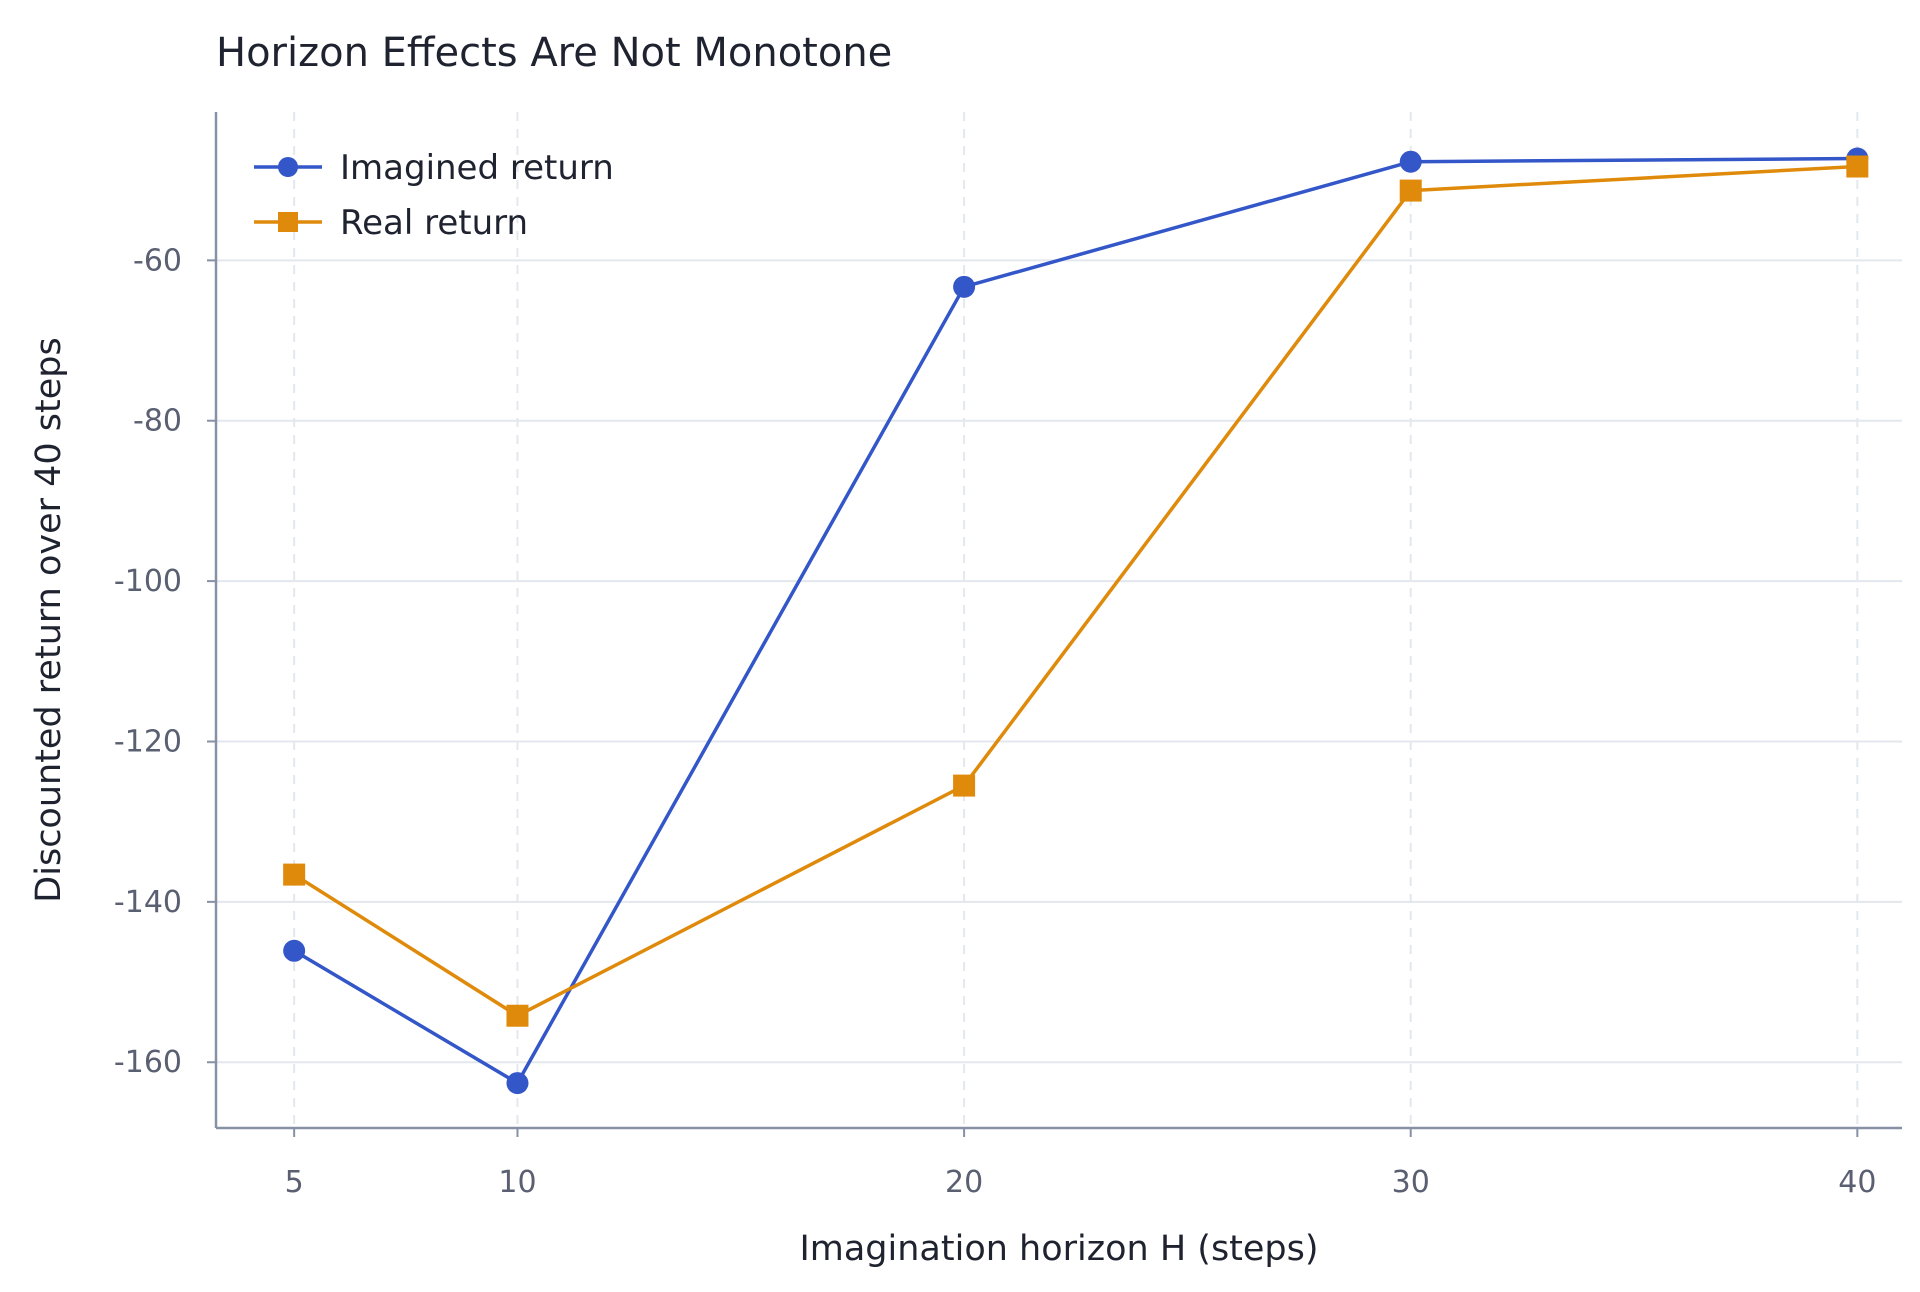 The height and width of the screenshot is (1292, 1920). Describe the element at coordinates (1058, 1249) in the screenshot. I see `x-axis-title: Imagination horizon H (steps)` at that location.